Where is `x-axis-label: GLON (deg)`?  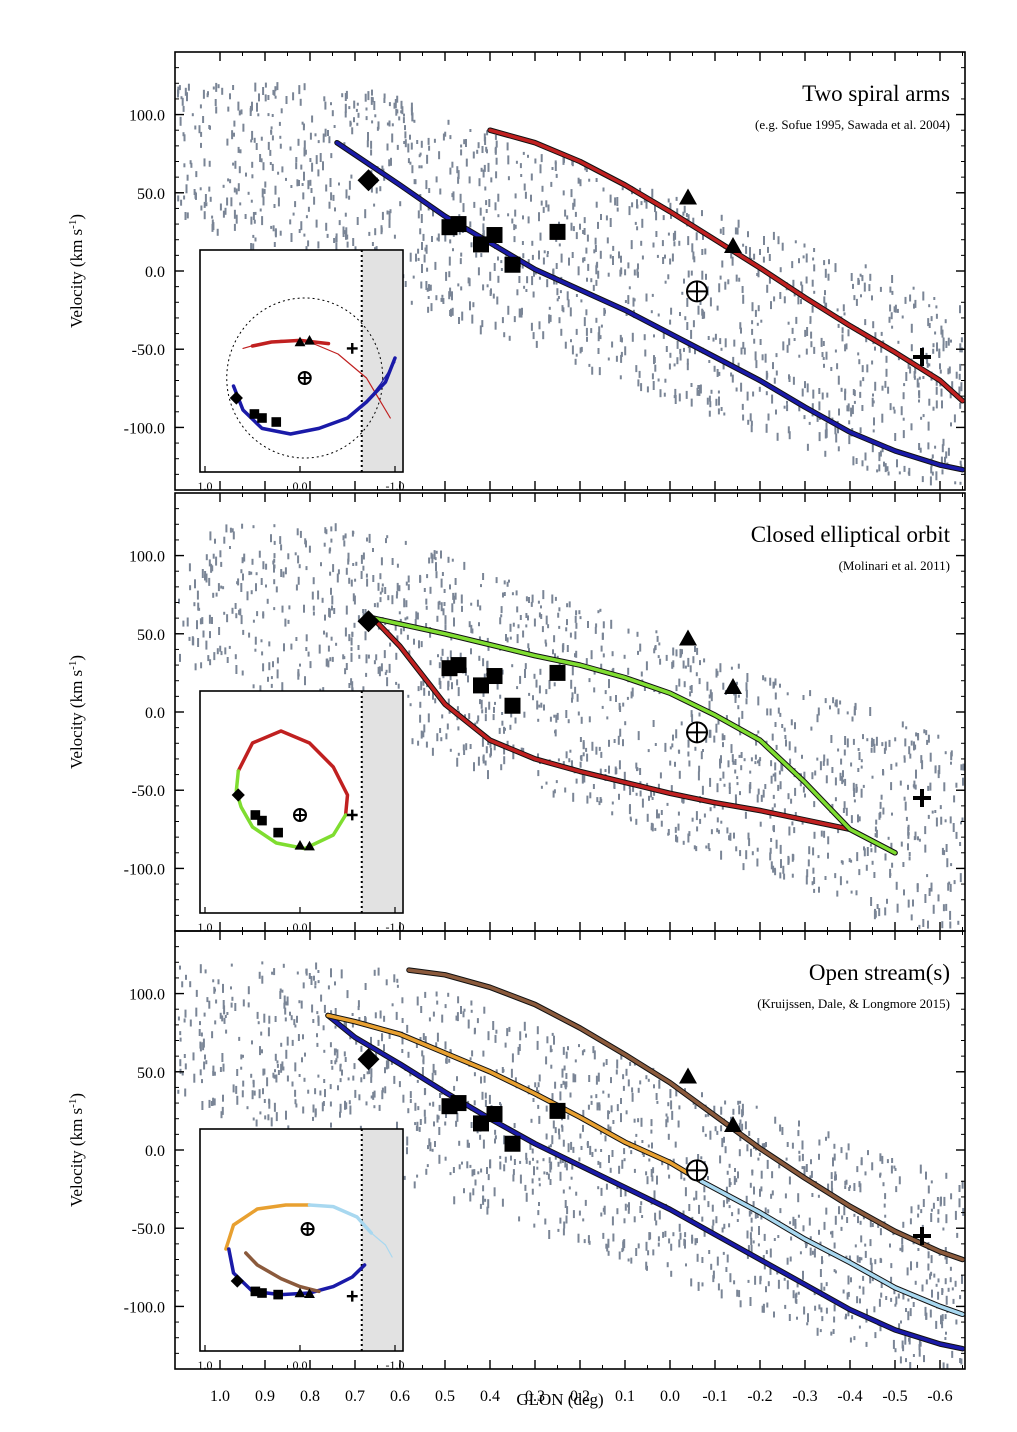 x-axis-label: GLON (deg) is located at coordinates (559, 1399).